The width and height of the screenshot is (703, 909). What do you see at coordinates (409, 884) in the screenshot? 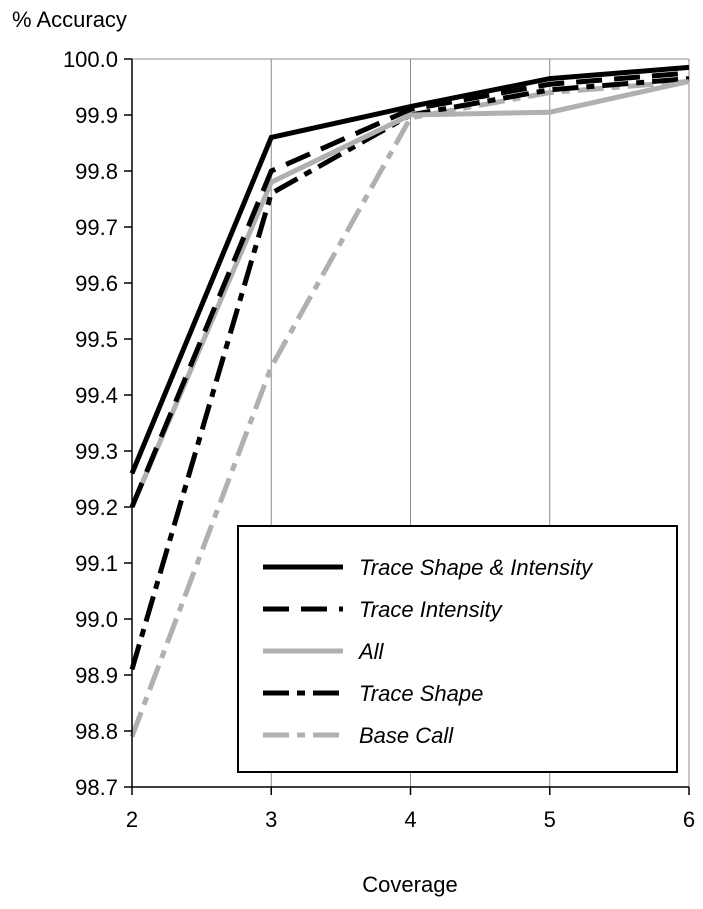
I see `x-axis-title: Coverage` at bounding box center [409, 884].